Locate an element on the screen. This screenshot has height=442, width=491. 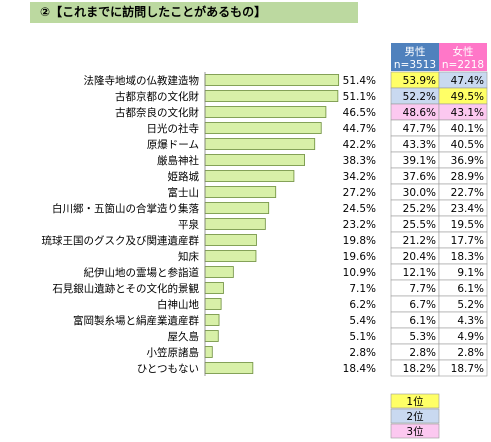
legend-rank3-swatch is located at coordinates (415, 431).